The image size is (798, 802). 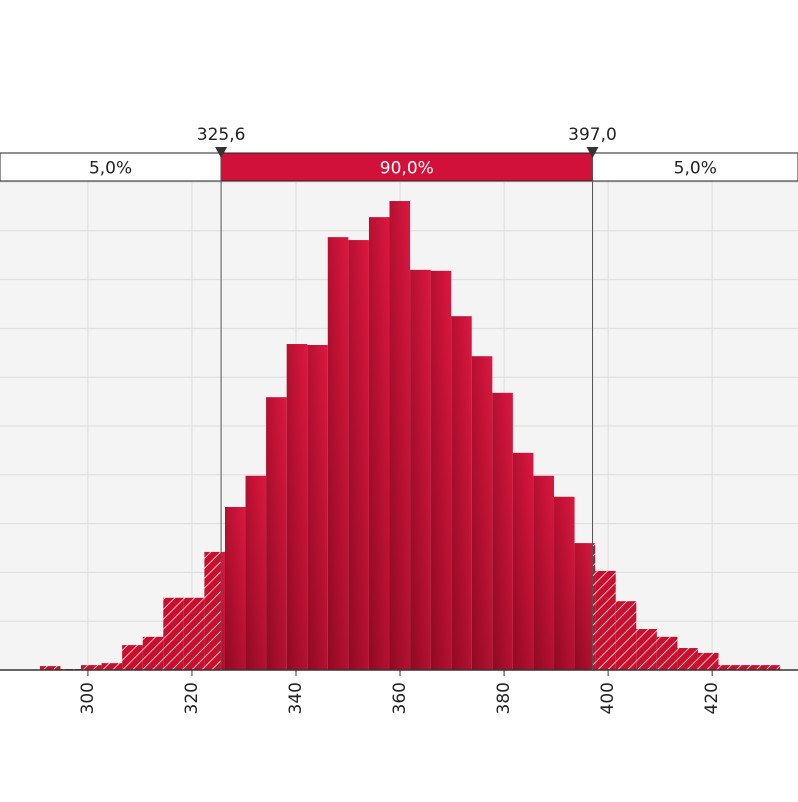 What do you see at coordinates (88, 698) in the screenshot?
I see `x-tick-label: 300` at bounding box center [88, 698].